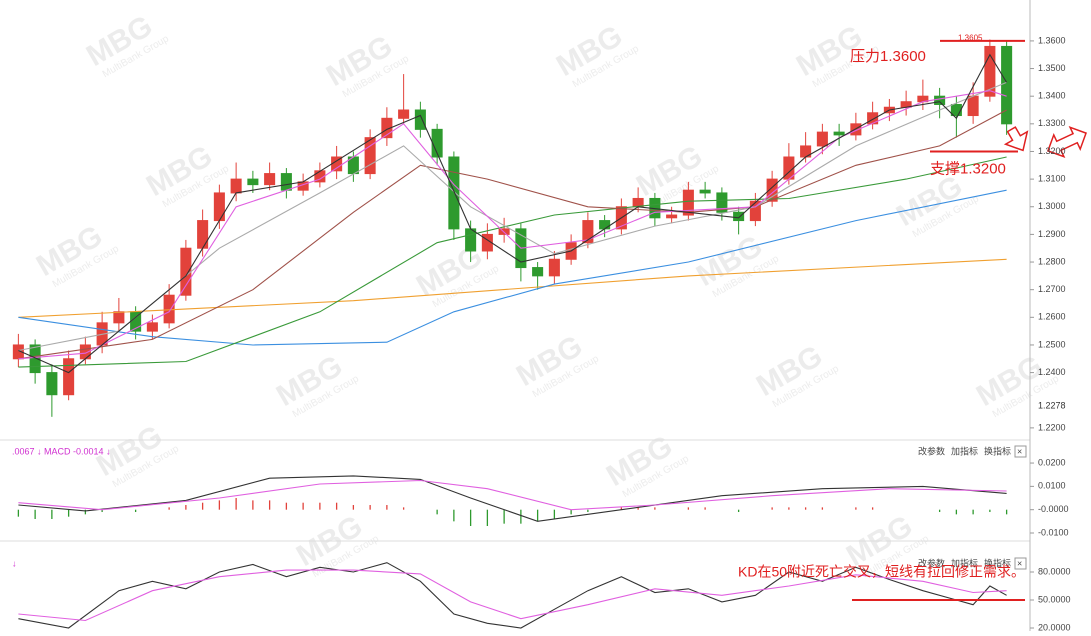  What do you see at coordinates (1052, 234) in the screenshot?
I see `y-tick-label: 1.2900` at bounding box center [1052, 234].